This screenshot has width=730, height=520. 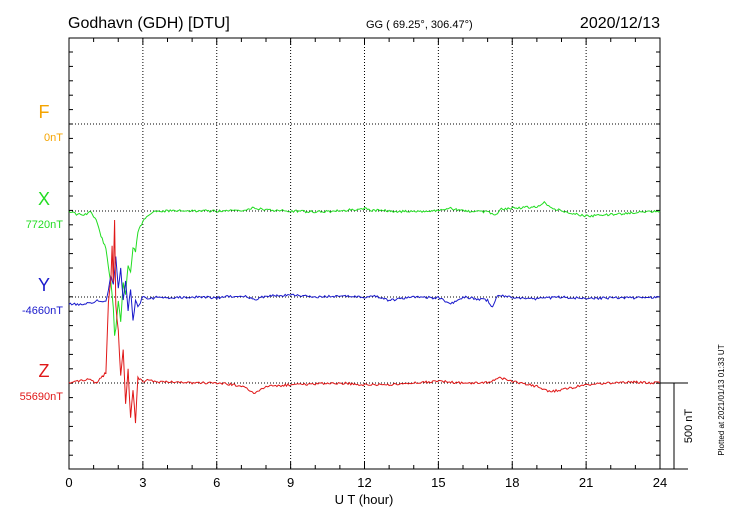 What do you see at coordinates (586, 482) in the screenshot?
I see `x-tick-label-21: 21` at bounding box center [586, 482].